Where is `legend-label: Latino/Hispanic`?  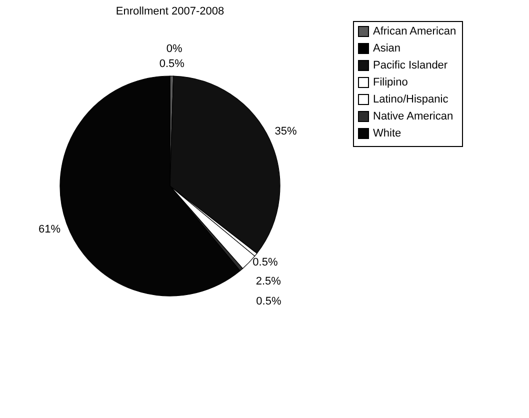
legend-label: Latino/Hispanic is located at coordinates (411, 100).